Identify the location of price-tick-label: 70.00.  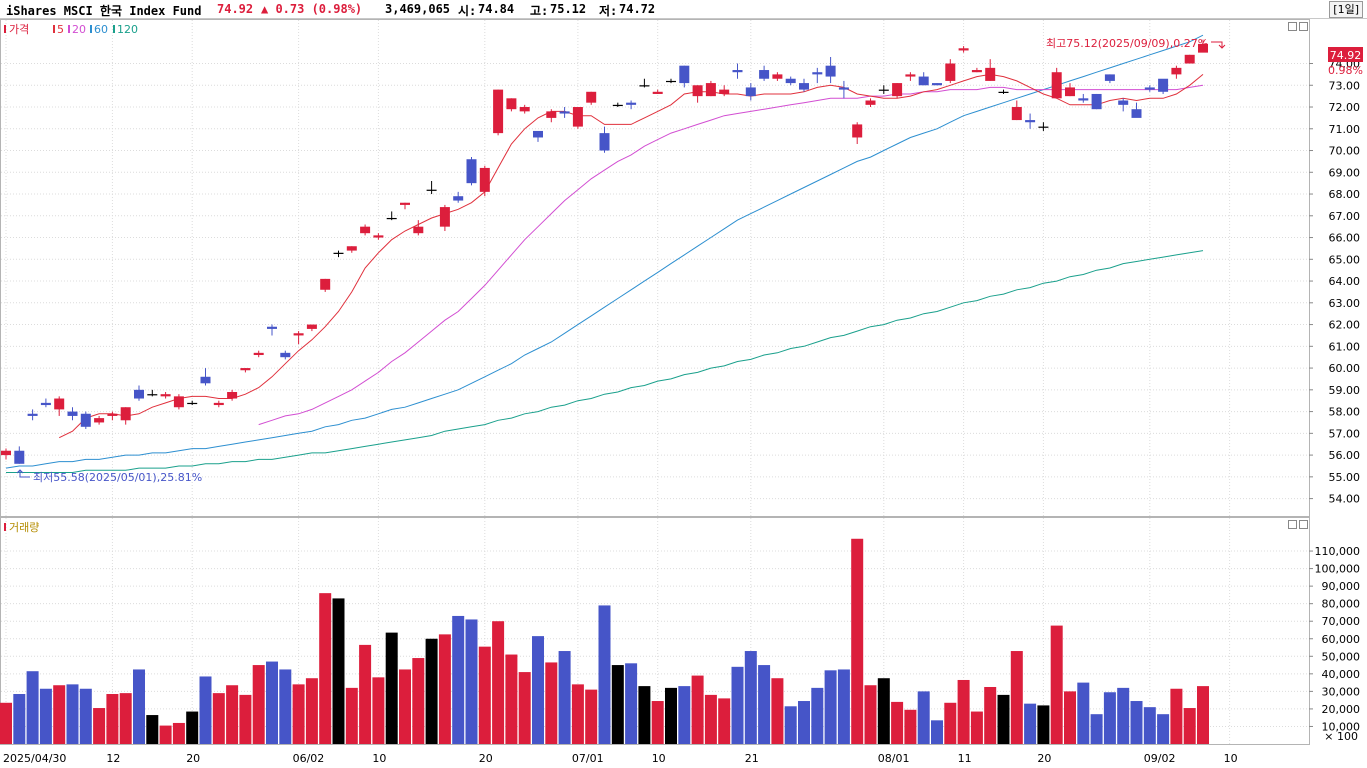
(1345, 151).